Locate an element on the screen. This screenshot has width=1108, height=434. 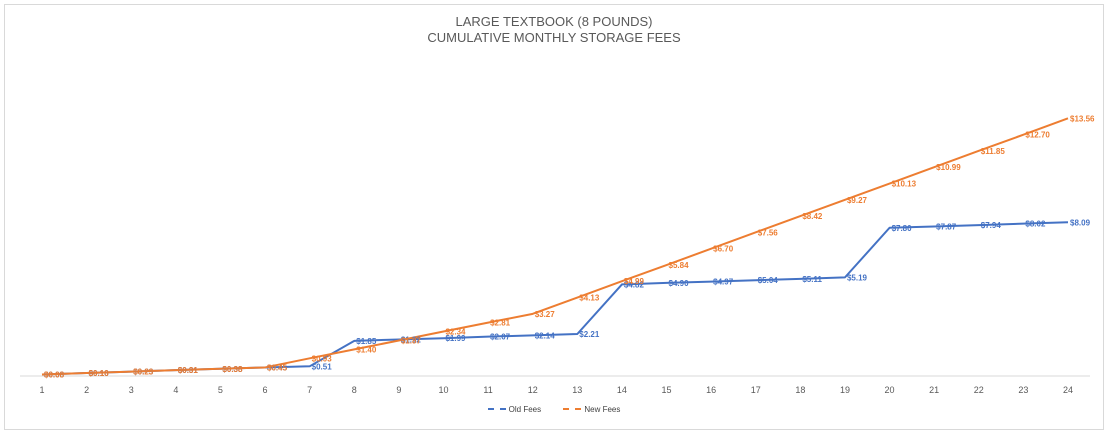
old-fees-swatch-icon is located at coordinates (496, 409).